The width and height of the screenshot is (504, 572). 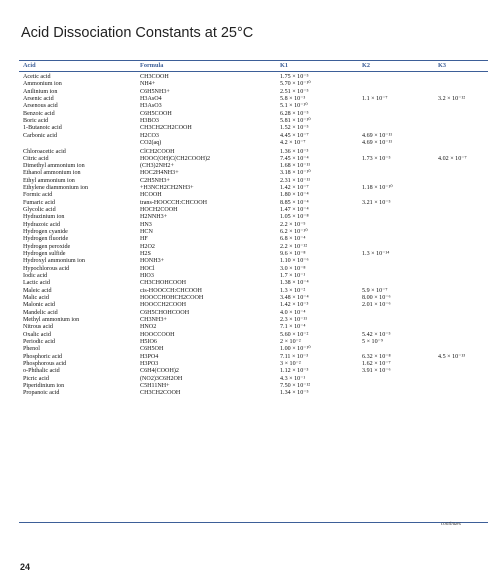 I want to click on cell-k2: 1.1 × 10⁻⁷, so click(x=375, y=98).